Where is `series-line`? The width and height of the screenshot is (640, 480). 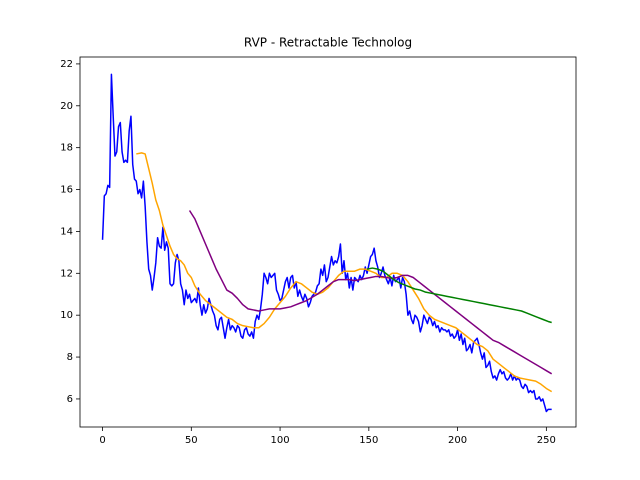
series-line is located at coordinates (459, 295).